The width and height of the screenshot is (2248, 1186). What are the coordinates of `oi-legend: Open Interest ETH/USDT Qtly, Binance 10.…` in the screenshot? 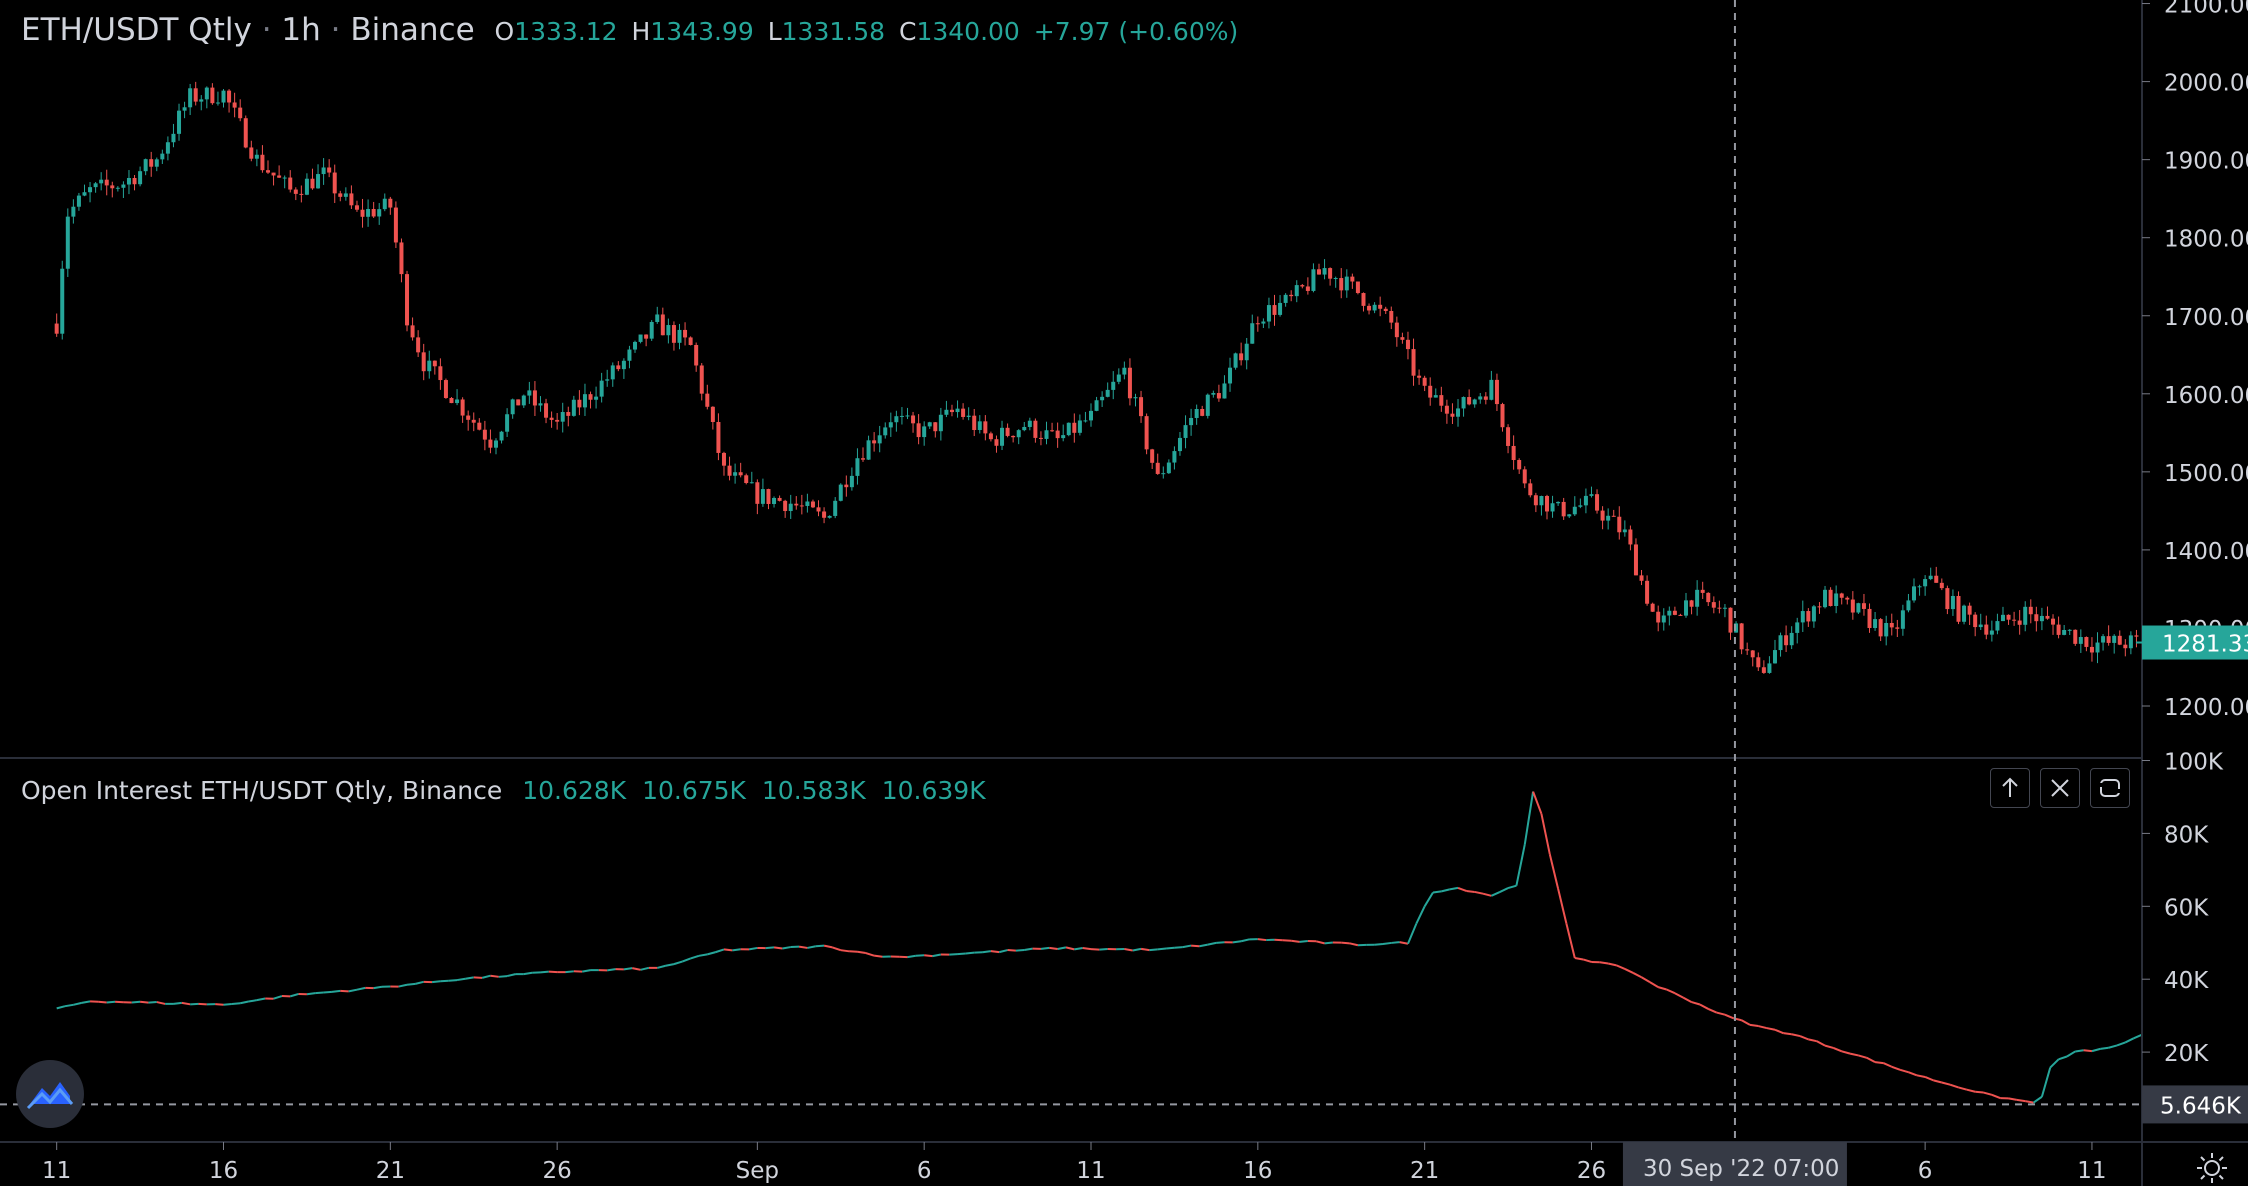 It's located at (503, 790).